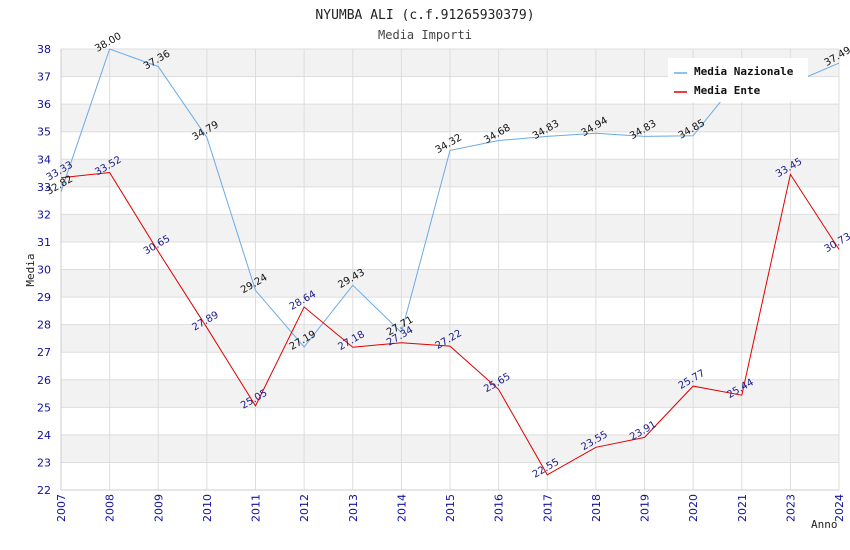 The width and height of the screenshot is (850, 550). I want to click on y-tick-label: 27, so click(44, 352).